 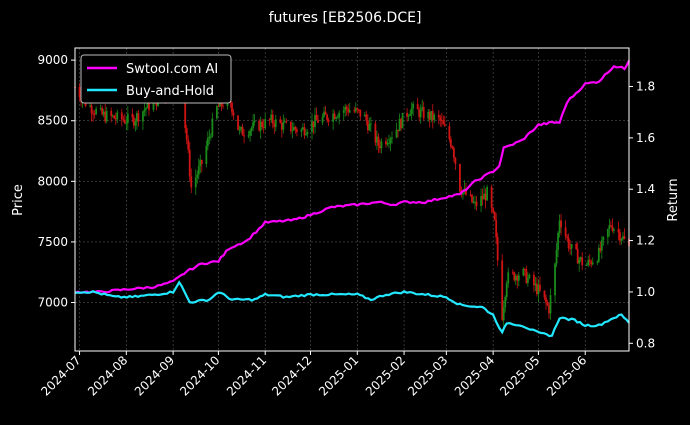 I want to click on y2-tick-label: 1.8, so click(x=645, y=87).